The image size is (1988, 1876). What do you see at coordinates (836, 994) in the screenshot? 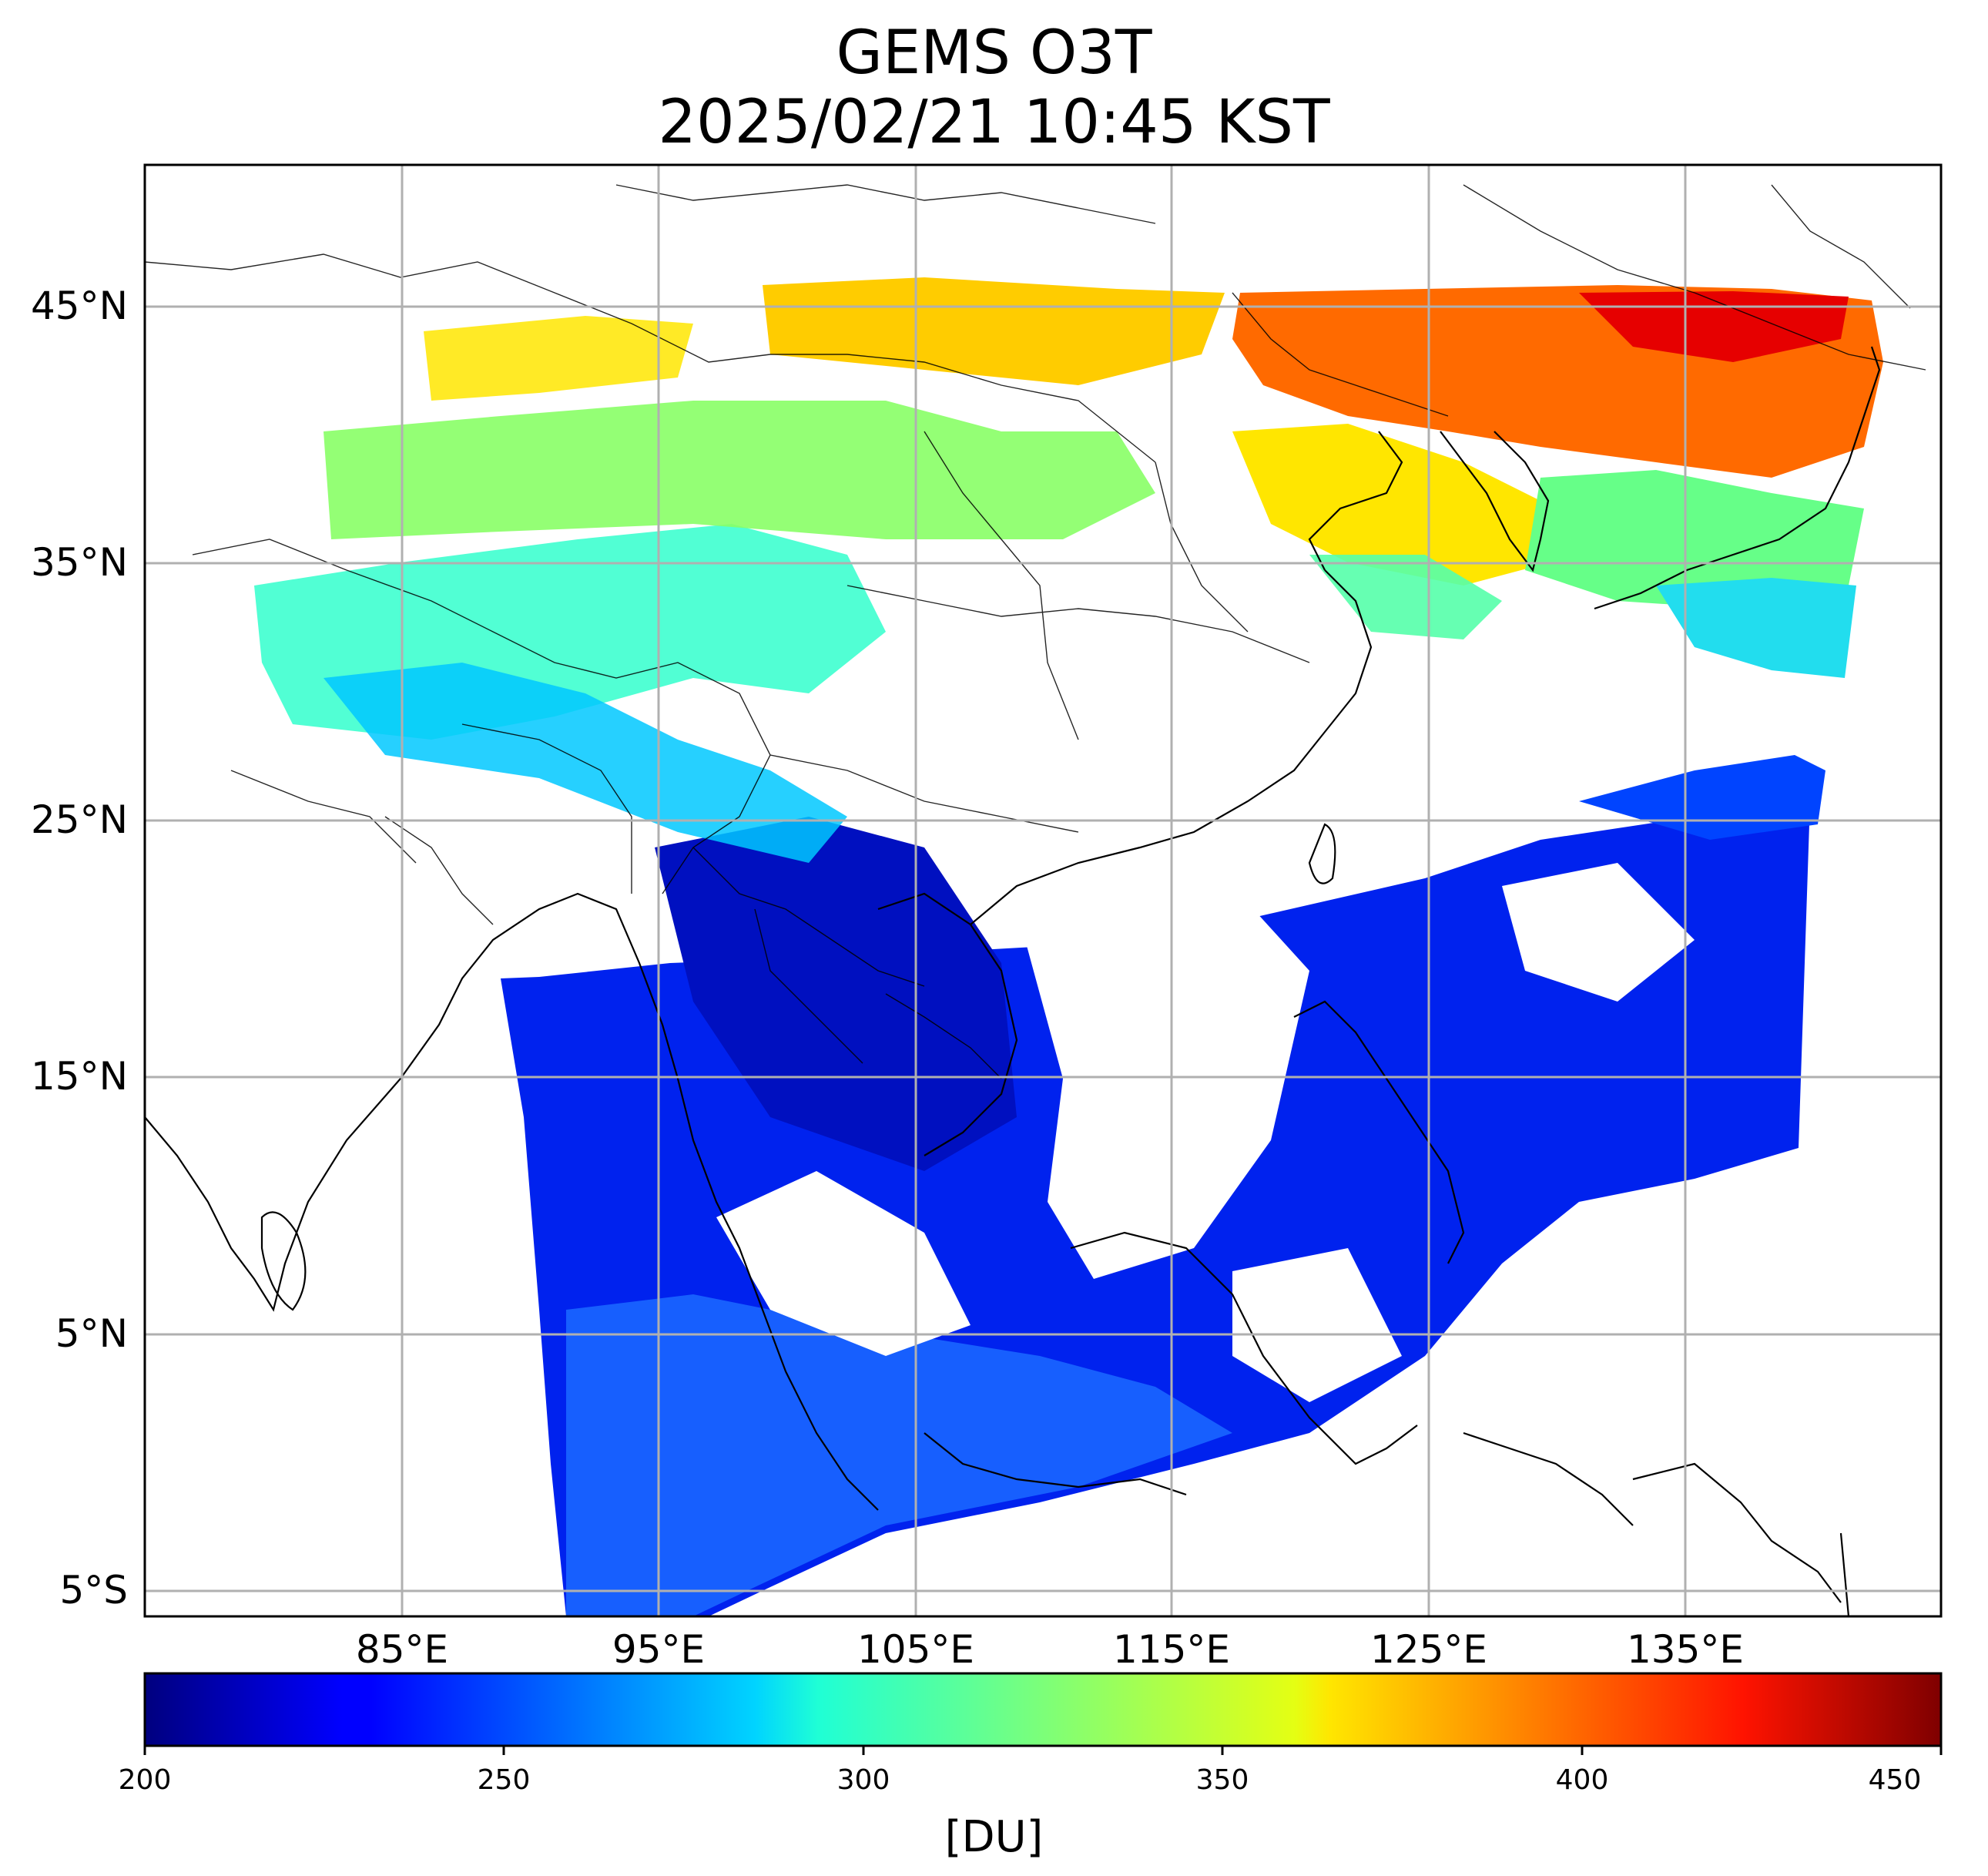
I see `ozone-indochina-dark` at bounding box center [836, 994].